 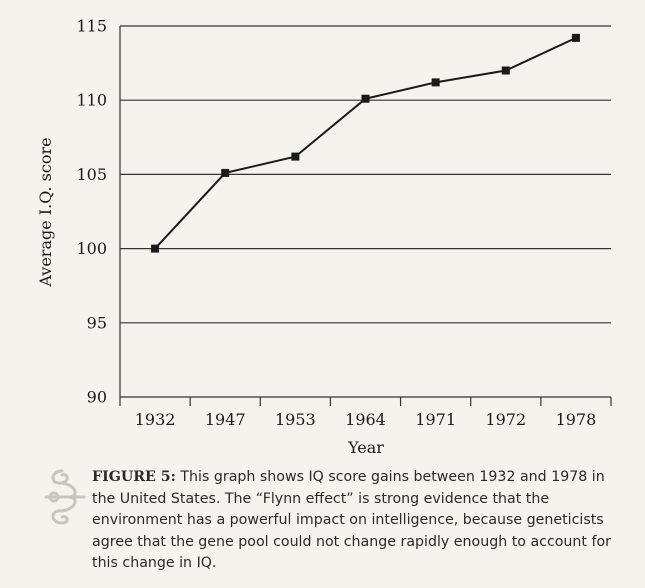 I want to click on x-tick-label: 1972, so click(x=505, y=419).